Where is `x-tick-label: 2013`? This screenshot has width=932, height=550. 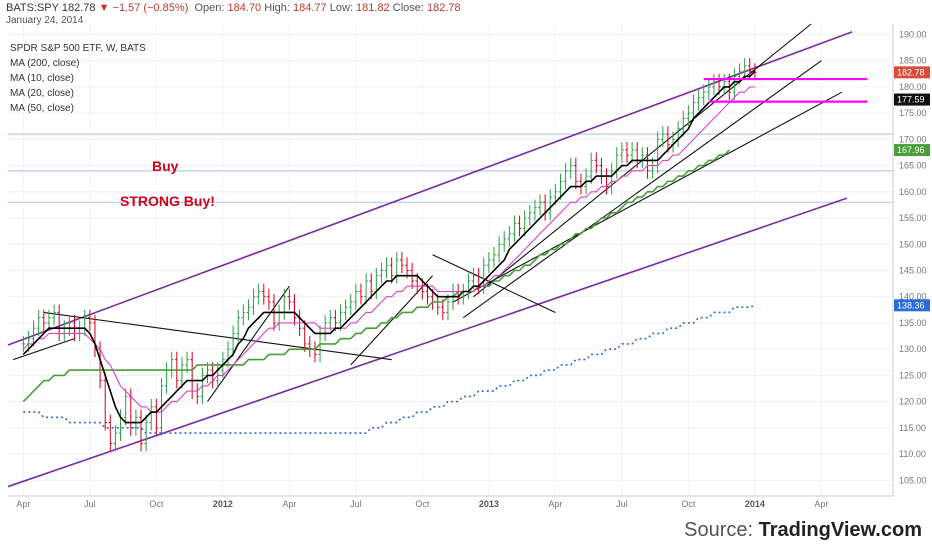 x-tick-label: 2013 is located at coordinates (489, 504).